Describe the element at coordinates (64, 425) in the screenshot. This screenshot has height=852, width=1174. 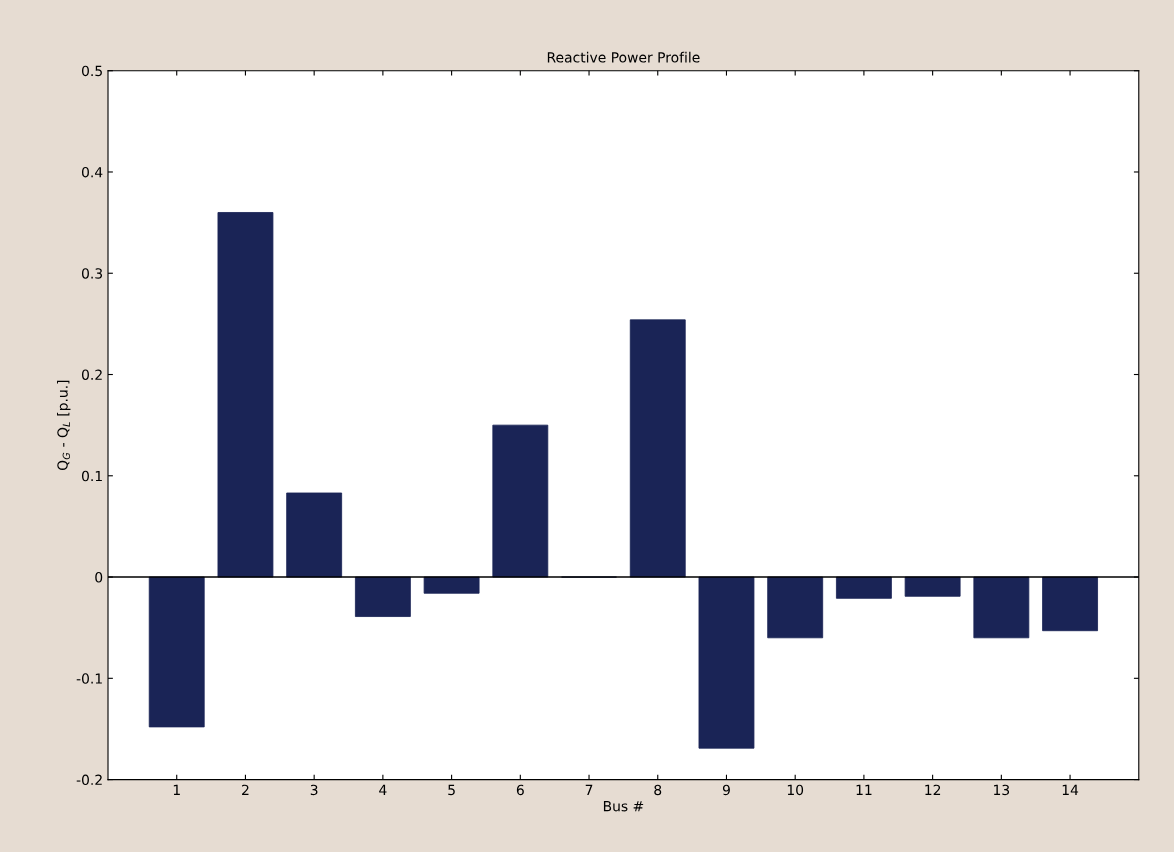
I see `y-axis-title: Q$_{G}$ - Q$_{L}$ [p.u.]` at that location.